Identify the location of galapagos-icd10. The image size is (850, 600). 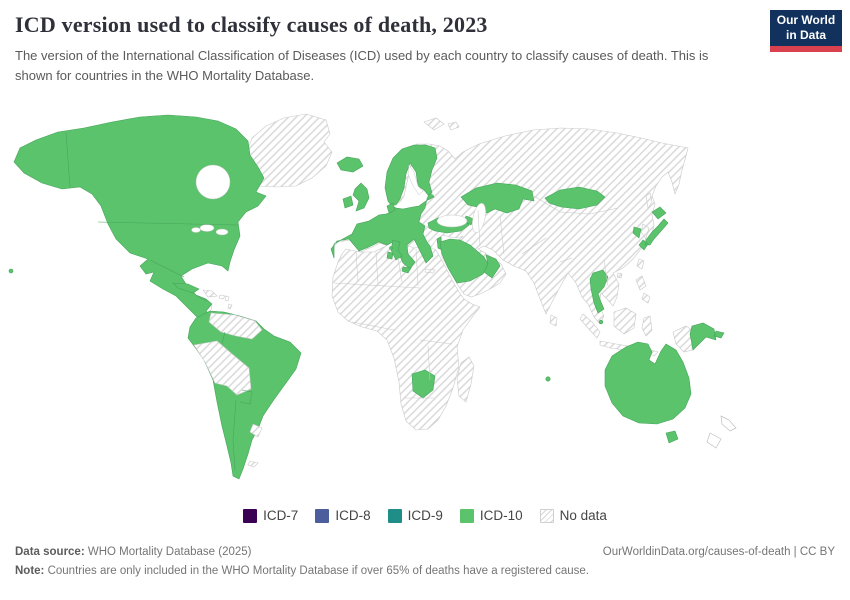
(11, 271).